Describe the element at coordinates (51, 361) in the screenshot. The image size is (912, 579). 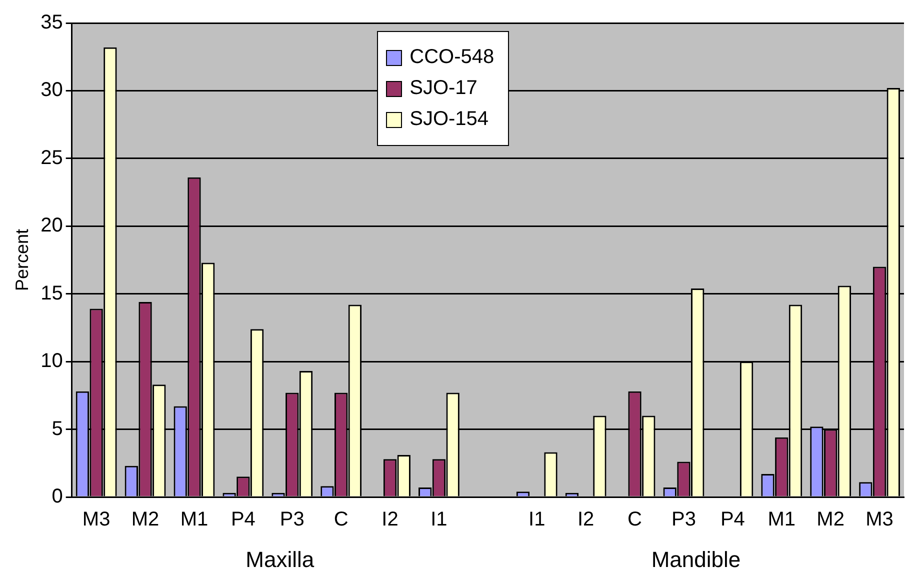
I see `y-tick-label: 10` at that location.